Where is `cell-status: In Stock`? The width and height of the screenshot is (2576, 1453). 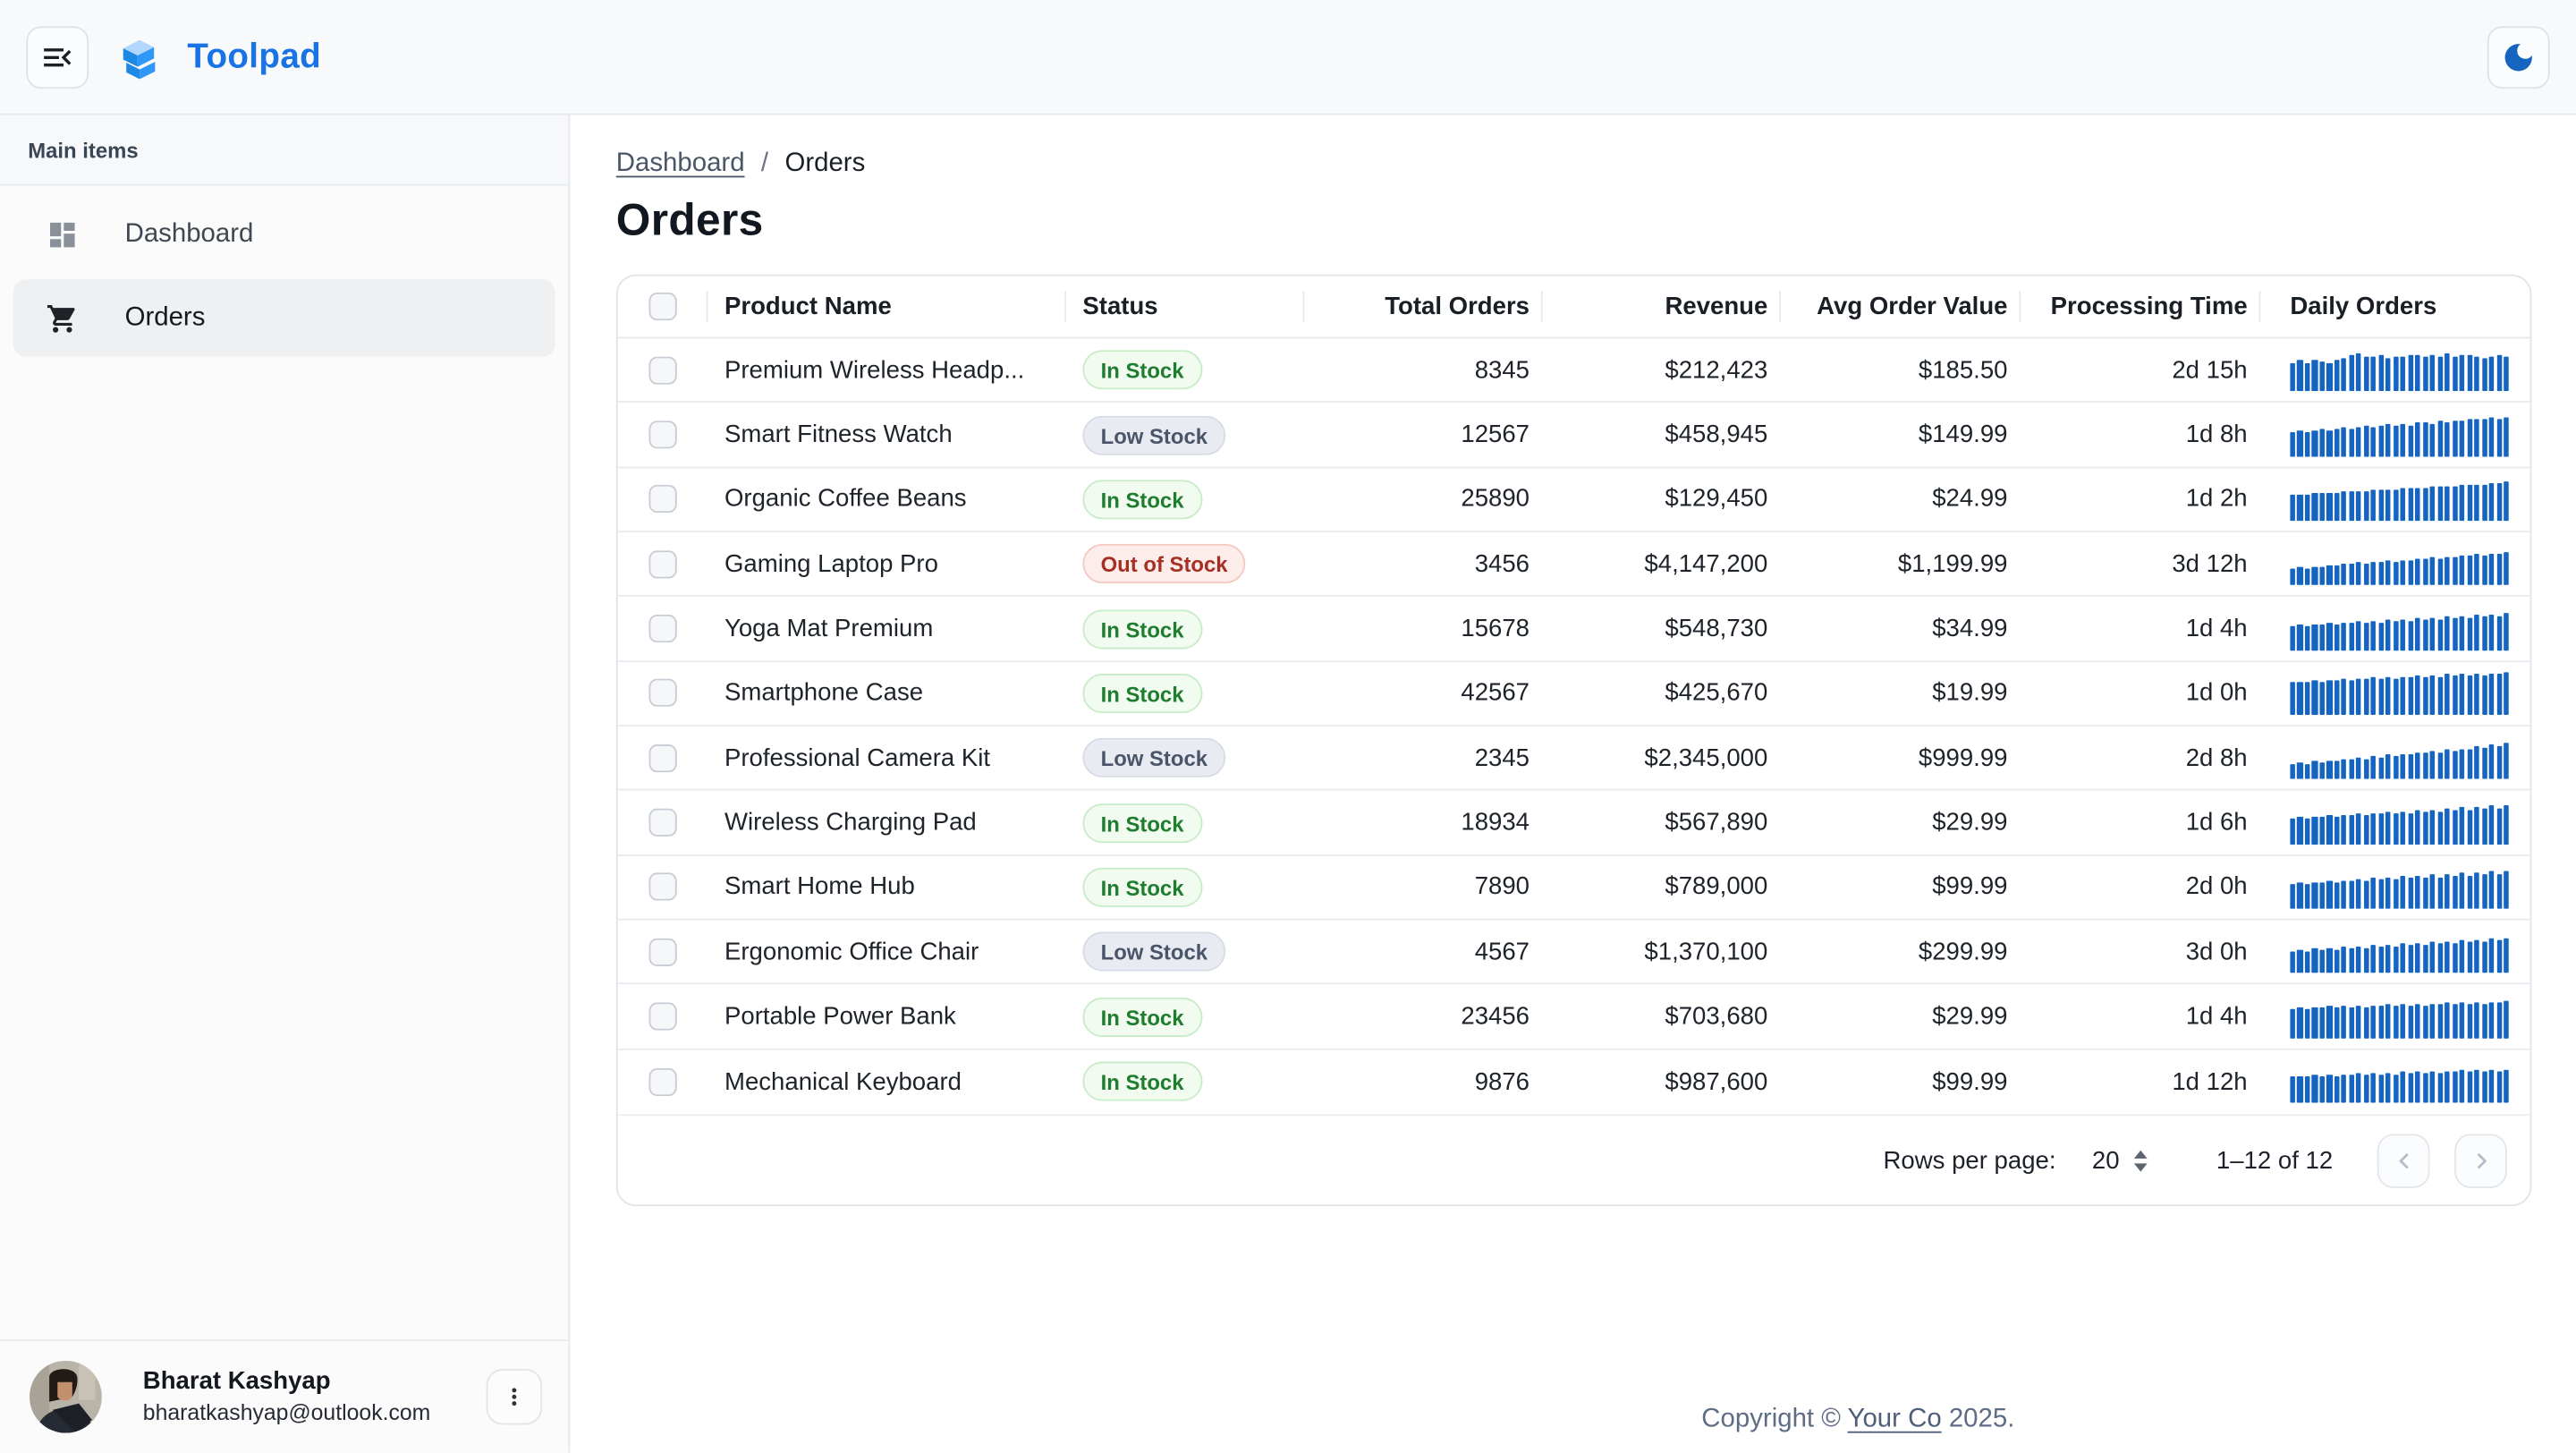
cell-status: In Stock is located at coordinates (1185, 370).